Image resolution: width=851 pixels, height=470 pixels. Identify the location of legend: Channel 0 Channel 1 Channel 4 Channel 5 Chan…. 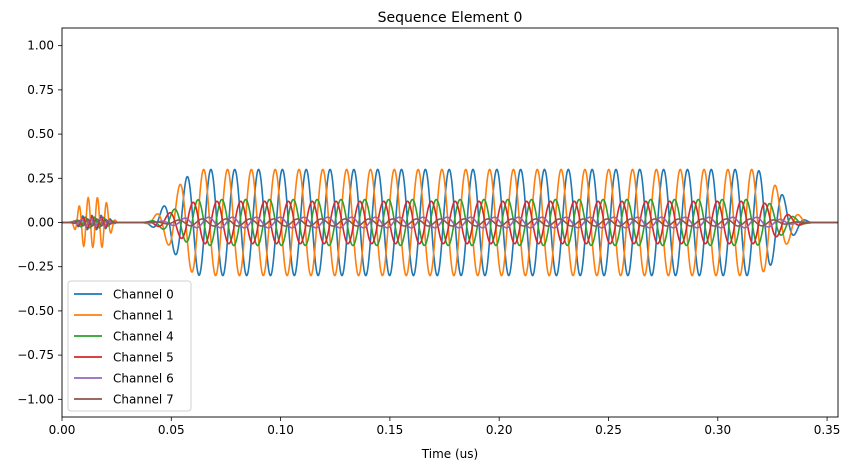
(129, 346).